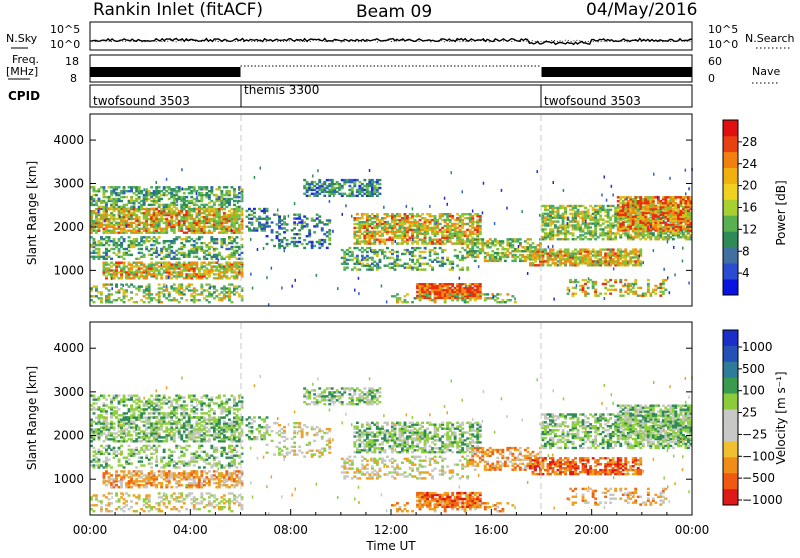 This screenshot has height=558, width=800. I want to click on noise-left-label: N.Sky, so click(22, 38).